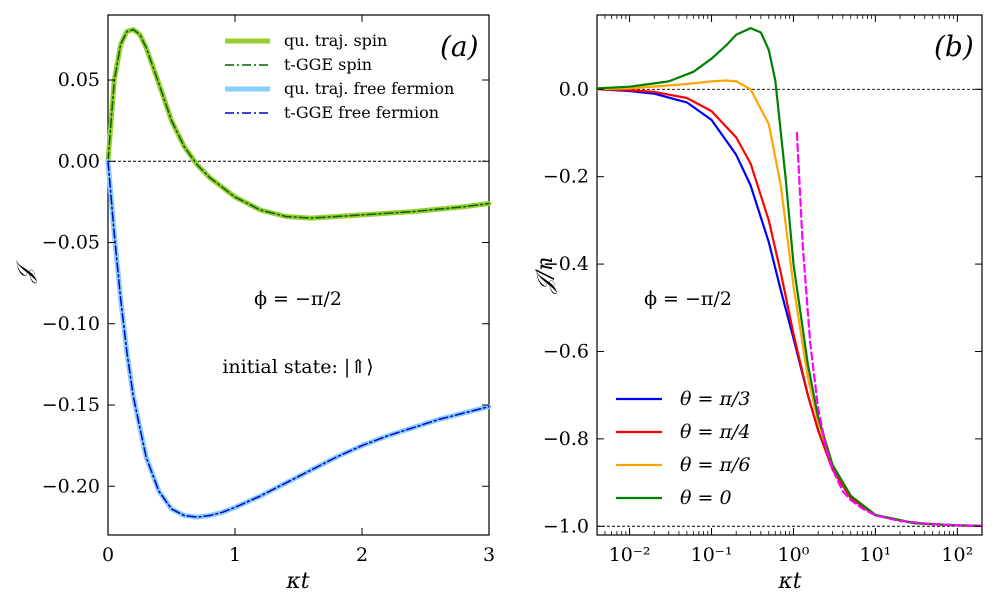 This screenshot has height=606, width=996. What do you see at coordinates (683, 448) in the screenshot?
I see `panel-b-legend: θ = π/3 θ = π/4 θ = π/6 θ = 0` at bounding box center [683, 448].